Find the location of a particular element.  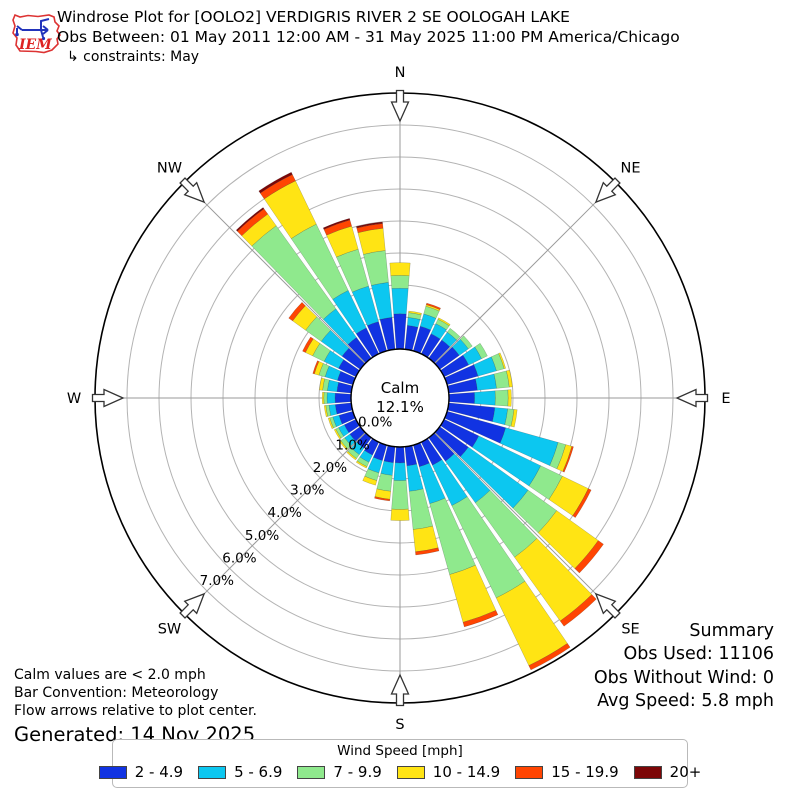

ring-percent-label: 0.0% is located at coordinates (375, 423).